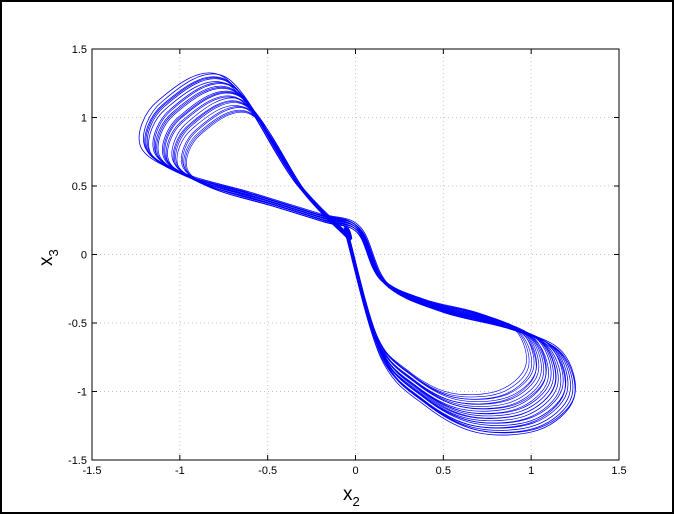 The height and width of the screenshot is (514, 674). I want to click on x-tick-label: -1, so click(180, 471).